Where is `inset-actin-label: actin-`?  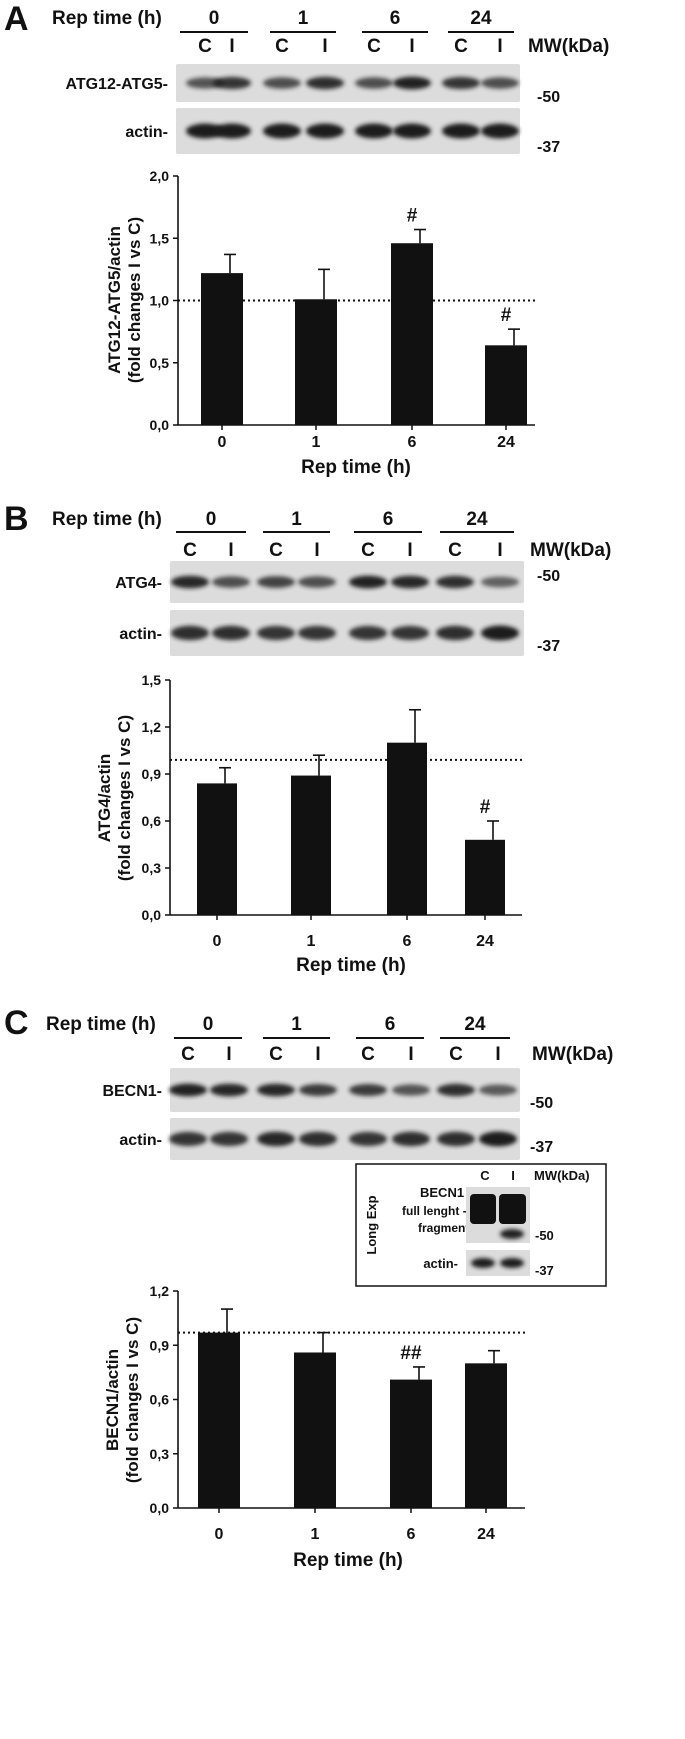 inset-actin-label: actin- is located at coordinates (440, 1263).